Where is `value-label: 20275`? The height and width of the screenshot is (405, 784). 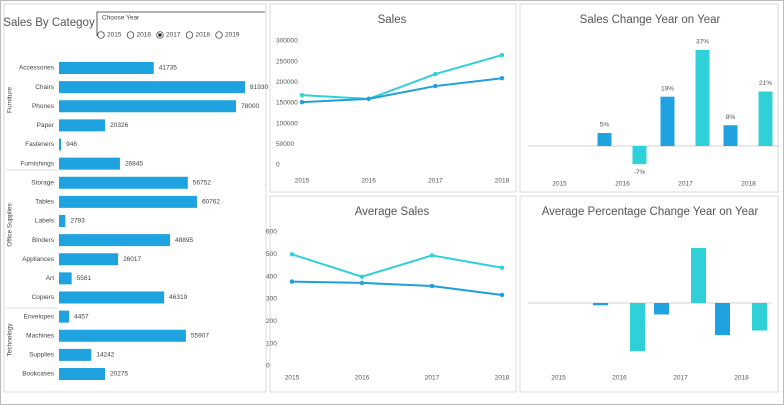
value-label: 20275 is located at coordinates (119, 374).